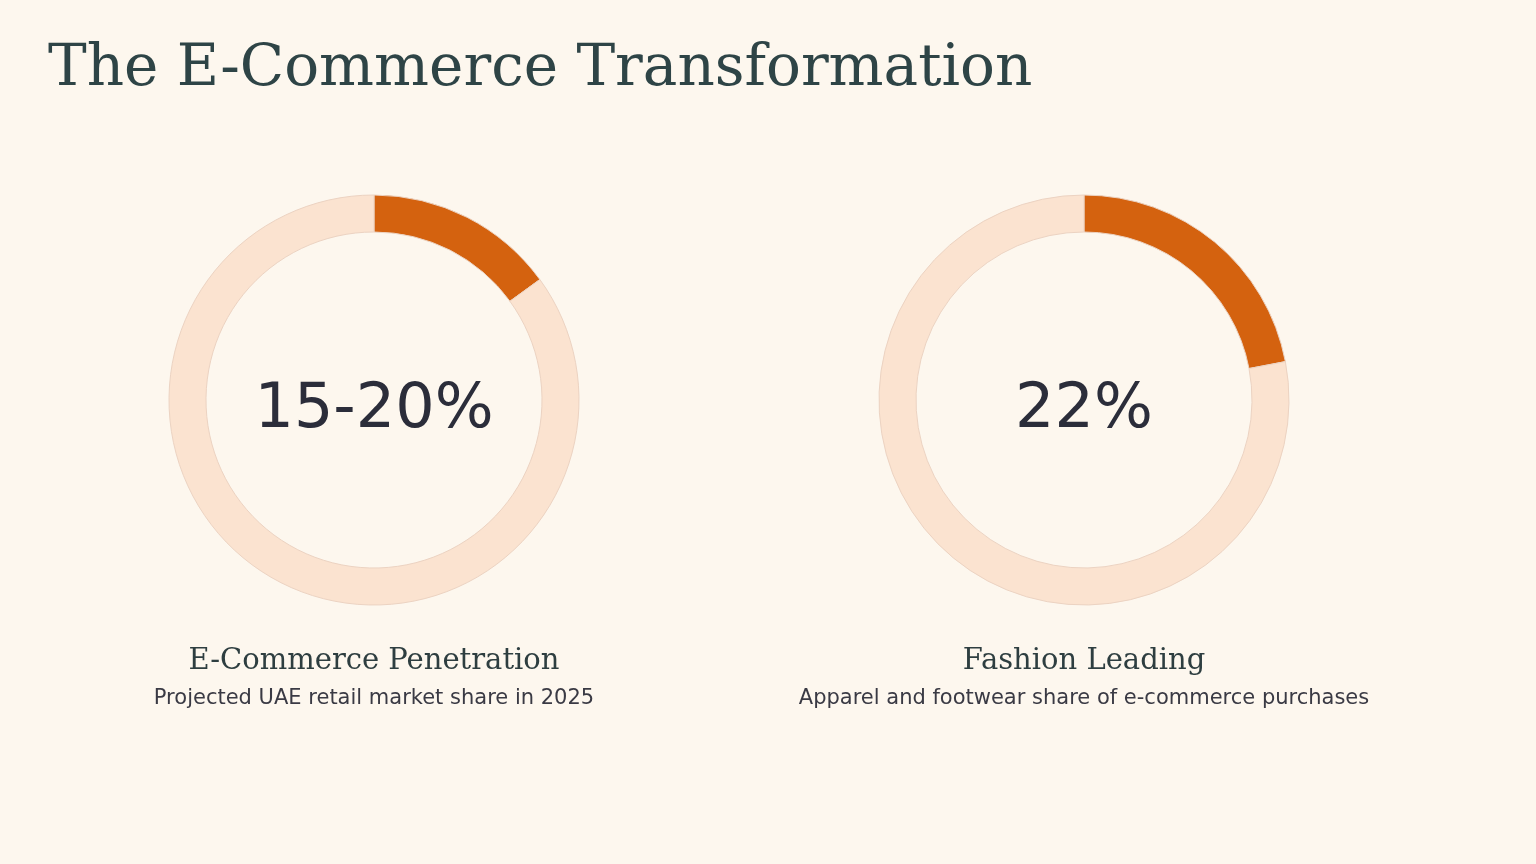  Describe the element at coordinates (1084, 697) in the screenshot. I see `text: Apparel and footwear share of e-commerce purchases` at that location.